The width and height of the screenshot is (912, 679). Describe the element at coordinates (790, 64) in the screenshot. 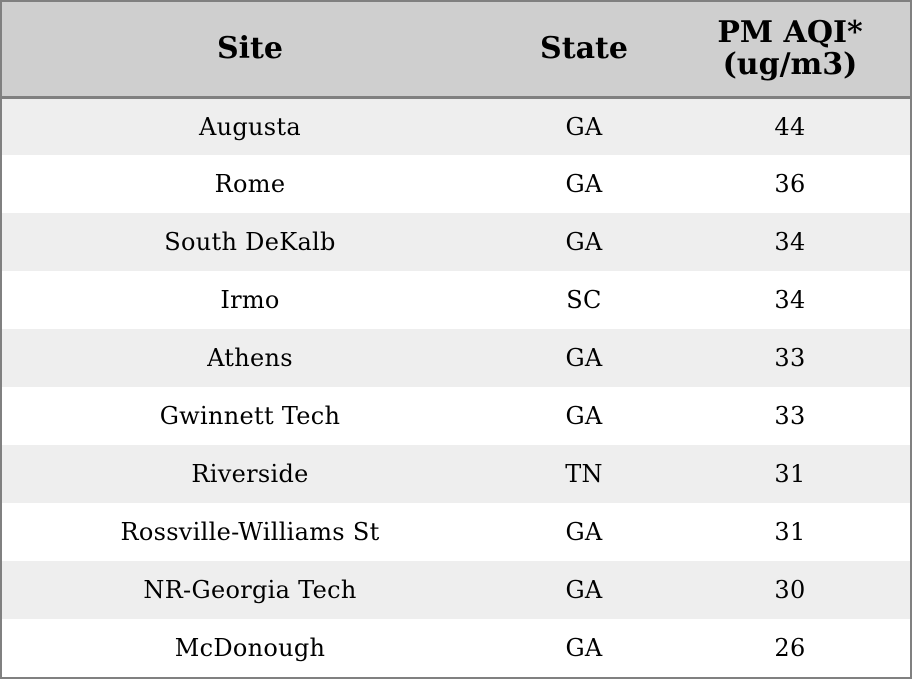

I see `column-header-pm-aqi-line2: (ug/m3)` at that location.